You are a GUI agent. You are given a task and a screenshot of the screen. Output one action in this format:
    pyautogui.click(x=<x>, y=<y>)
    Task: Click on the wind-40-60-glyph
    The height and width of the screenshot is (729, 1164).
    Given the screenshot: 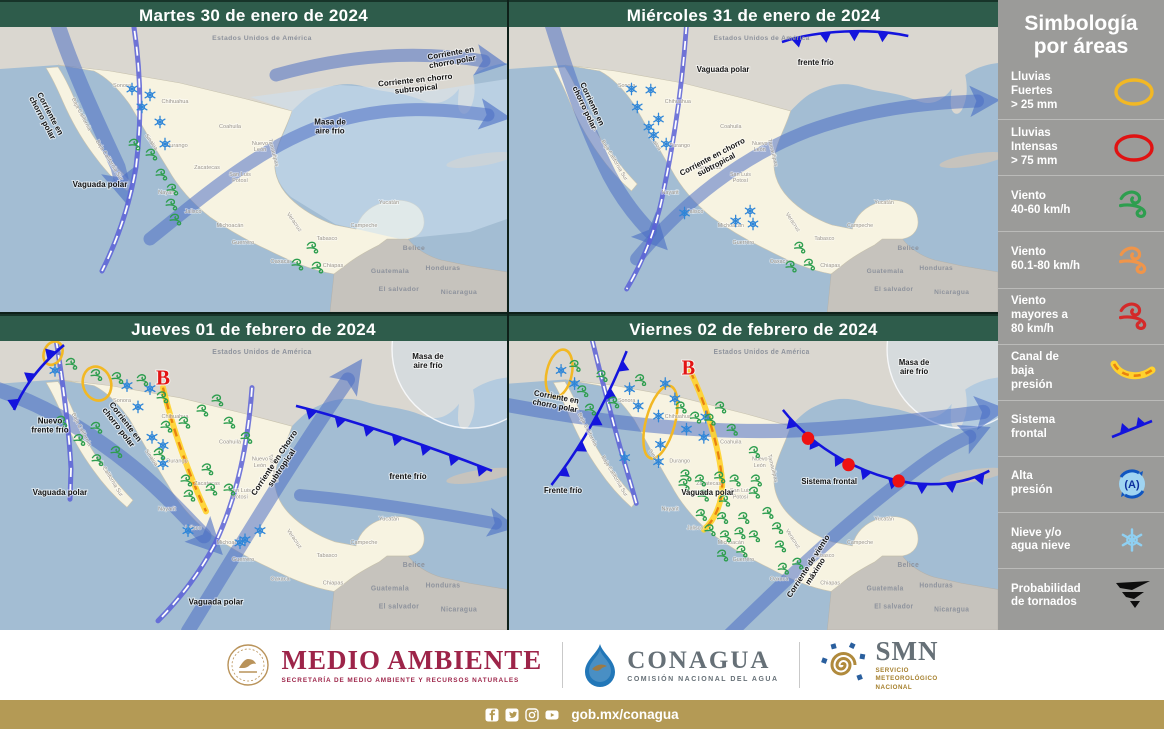 What is the action you would take?
    pyautogui.click(x=1133, y=204)
    